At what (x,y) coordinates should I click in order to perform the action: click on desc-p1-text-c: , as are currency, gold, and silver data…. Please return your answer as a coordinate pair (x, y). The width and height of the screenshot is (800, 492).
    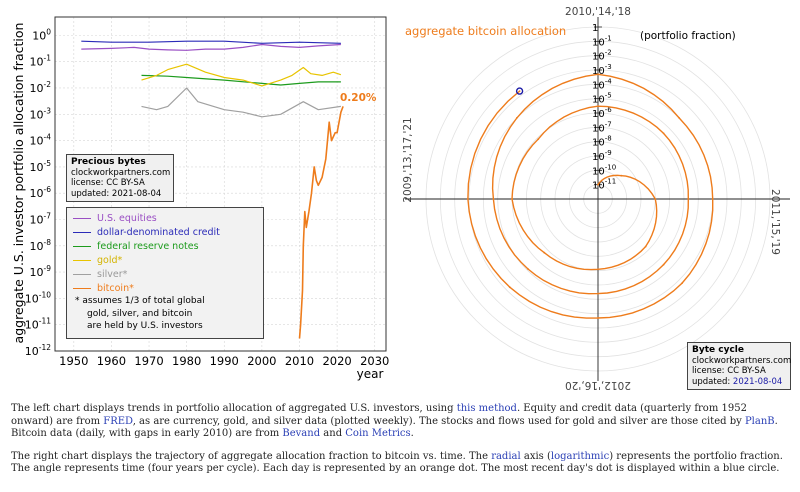
    Looking at the image, I should click on (438, 421).